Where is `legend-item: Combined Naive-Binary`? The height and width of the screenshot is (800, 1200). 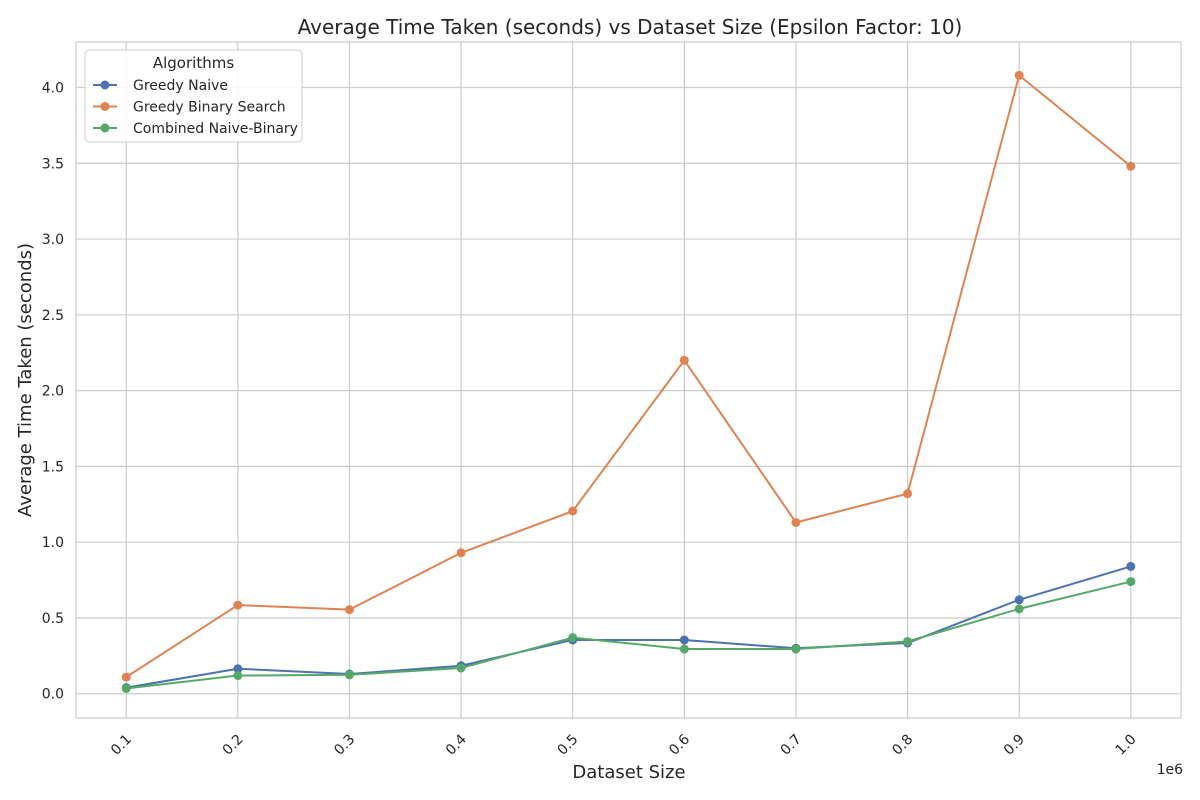
legend-item: Combined Naive-Binary is located at coordinates (195, 129).